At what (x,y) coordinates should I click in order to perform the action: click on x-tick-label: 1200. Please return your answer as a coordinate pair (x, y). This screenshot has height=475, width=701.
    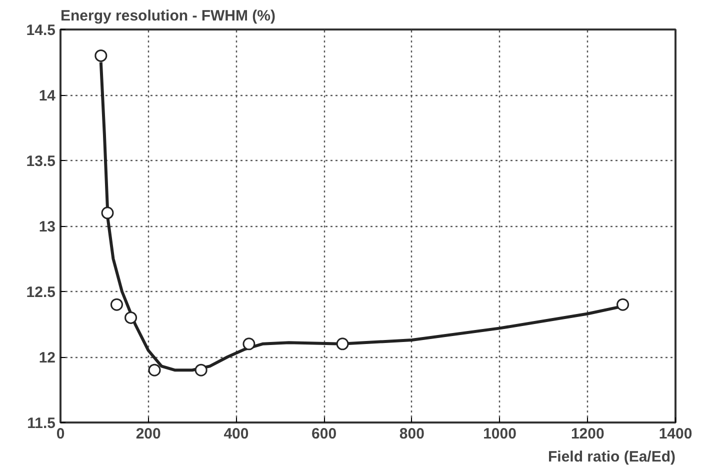
    Looking at the image, I should click on (587, 434).